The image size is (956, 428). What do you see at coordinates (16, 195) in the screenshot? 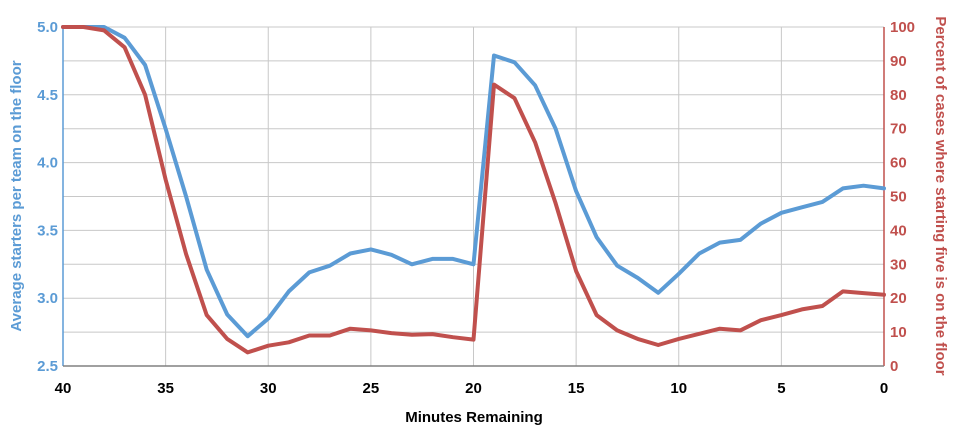
I see `left-axis-label: Average starters per team on the floor` at bounding box center [16, 195].